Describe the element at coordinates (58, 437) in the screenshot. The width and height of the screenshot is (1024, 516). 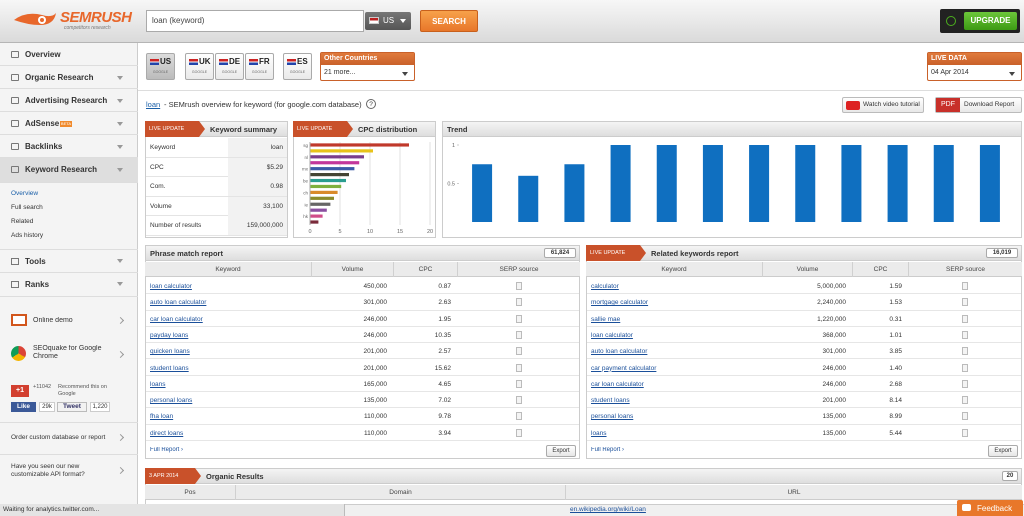
I see `order-link: Order custom database or report` at that location.